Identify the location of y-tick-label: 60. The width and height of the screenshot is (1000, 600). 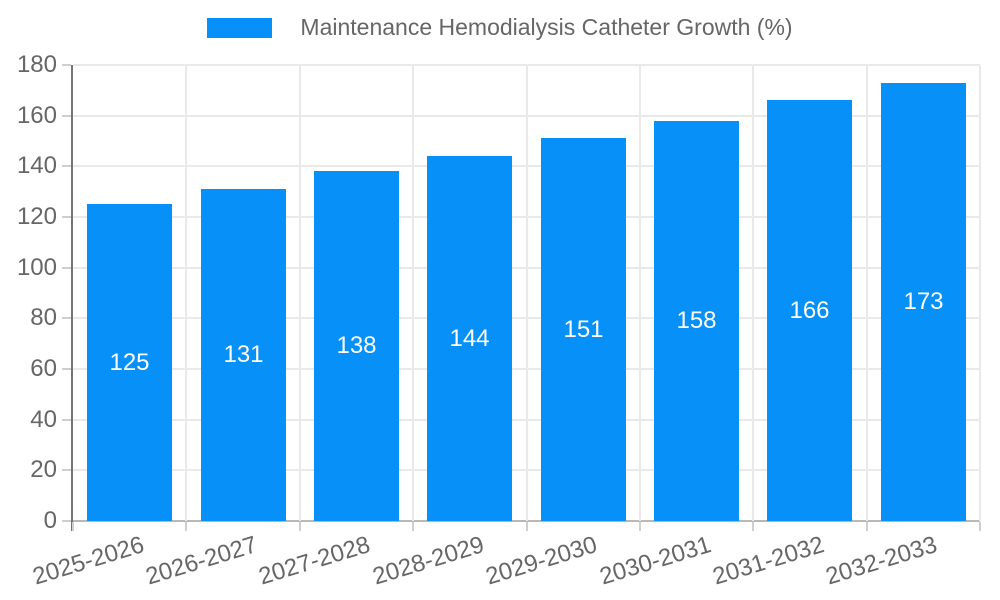
(43, 368).